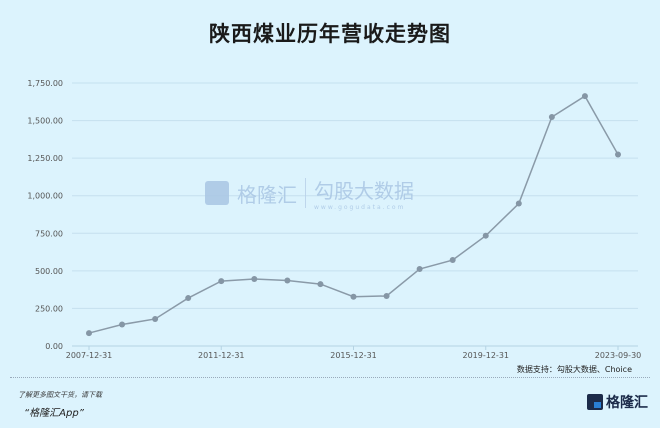 The image size is (660, 428). What do you see at coordinates (45, 121) in the screenshot?
I see `y-tick-label: 1,500.00` at bounding box center [45, 121].